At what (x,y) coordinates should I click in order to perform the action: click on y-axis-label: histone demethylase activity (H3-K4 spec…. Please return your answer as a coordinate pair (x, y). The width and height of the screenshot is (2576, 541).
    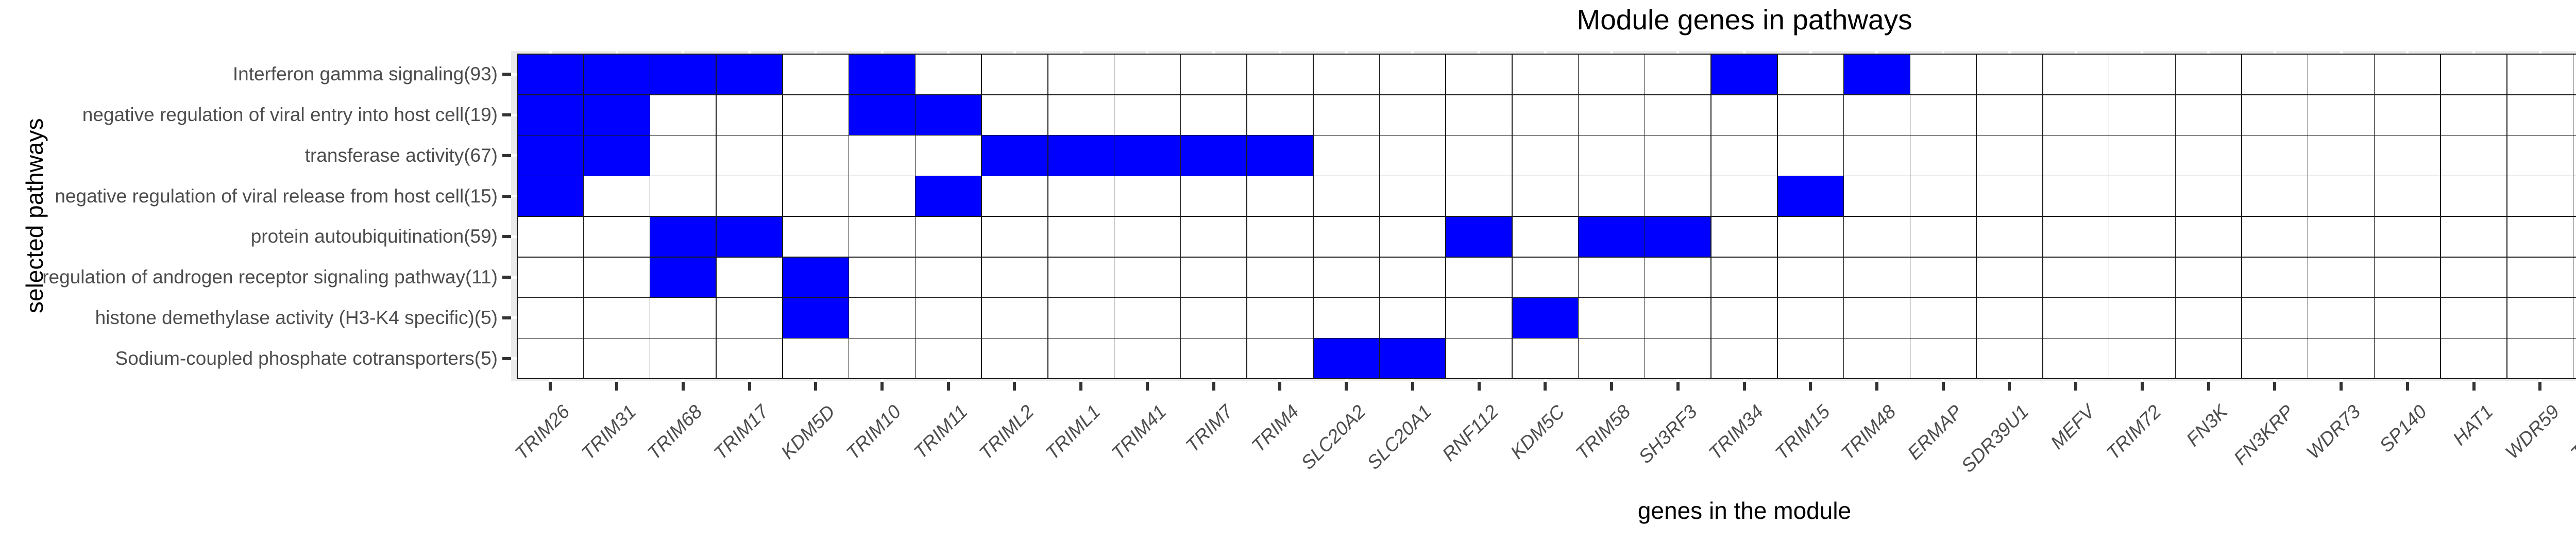
    Looking at the image, I should click on (296, 317).